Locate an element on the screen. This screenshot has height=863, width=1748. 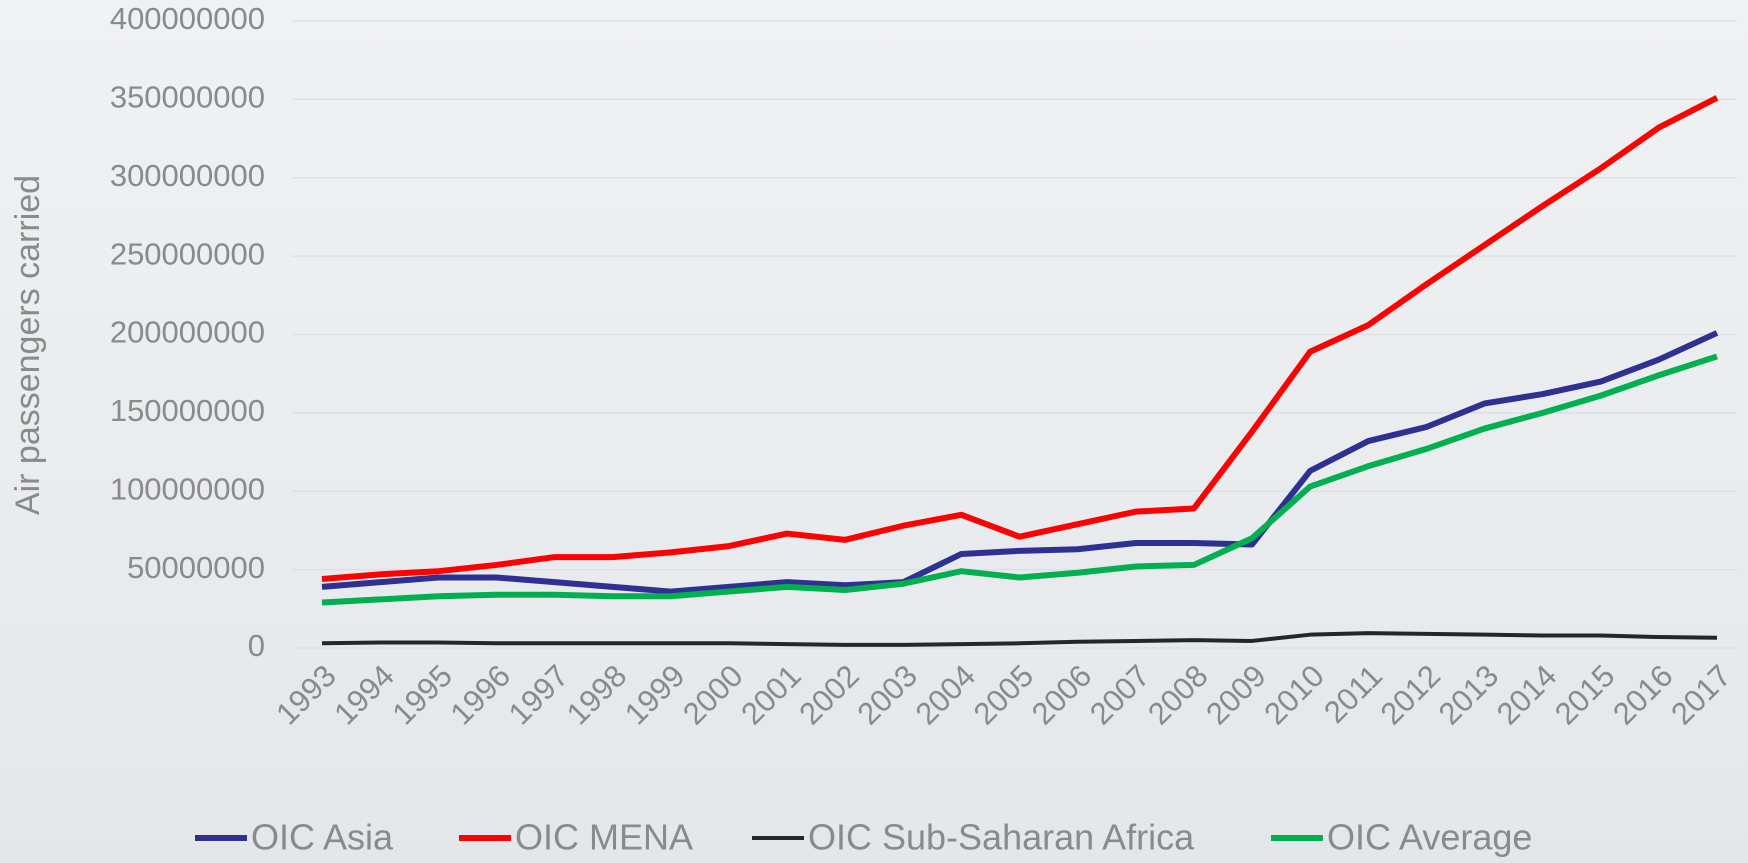
x-tick-label: 2004 is located at coordinates (946, 695).